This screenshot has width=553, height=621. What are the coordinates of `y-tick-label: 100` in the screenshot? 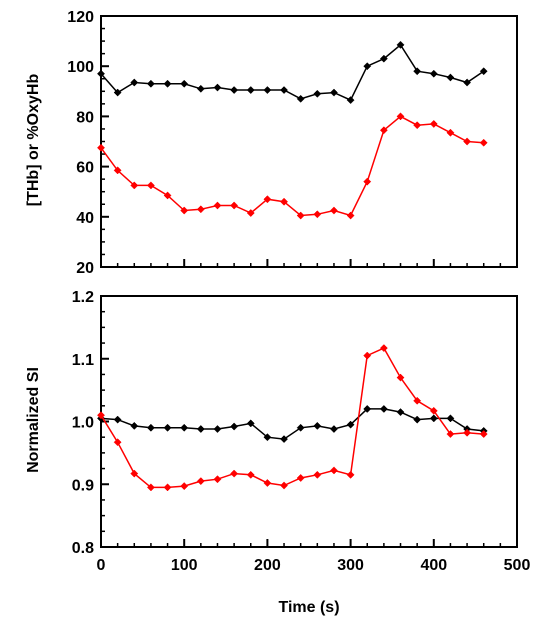 It's located at (80, 67).